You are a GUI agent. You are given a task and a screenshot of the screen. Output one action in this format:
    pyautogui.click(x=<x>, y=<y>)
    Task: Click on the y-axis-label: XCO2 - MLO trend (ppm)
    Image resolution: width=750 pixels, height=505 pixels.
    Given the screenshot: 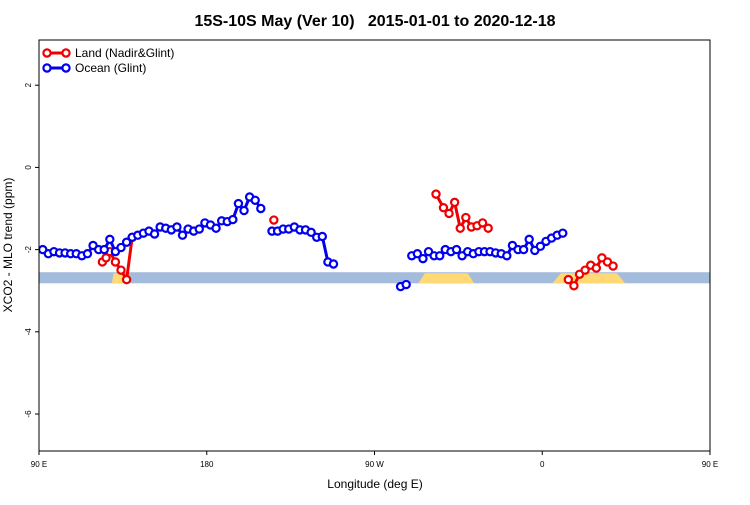 What is the action you would take?
    pyautogui.click(x=8, y=245)
    